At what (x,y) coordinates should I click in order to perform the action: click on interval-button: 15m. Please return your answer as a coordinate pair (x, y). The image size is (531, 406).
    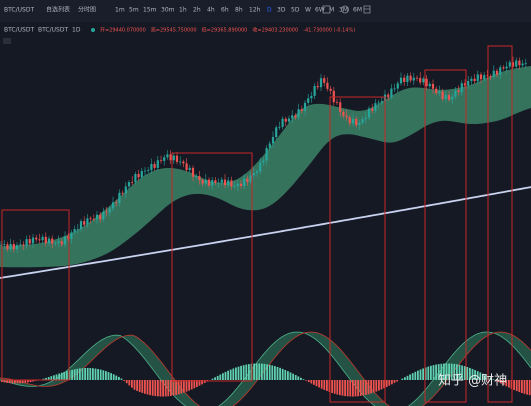
    Looking at the image, I should click on (150, 10).